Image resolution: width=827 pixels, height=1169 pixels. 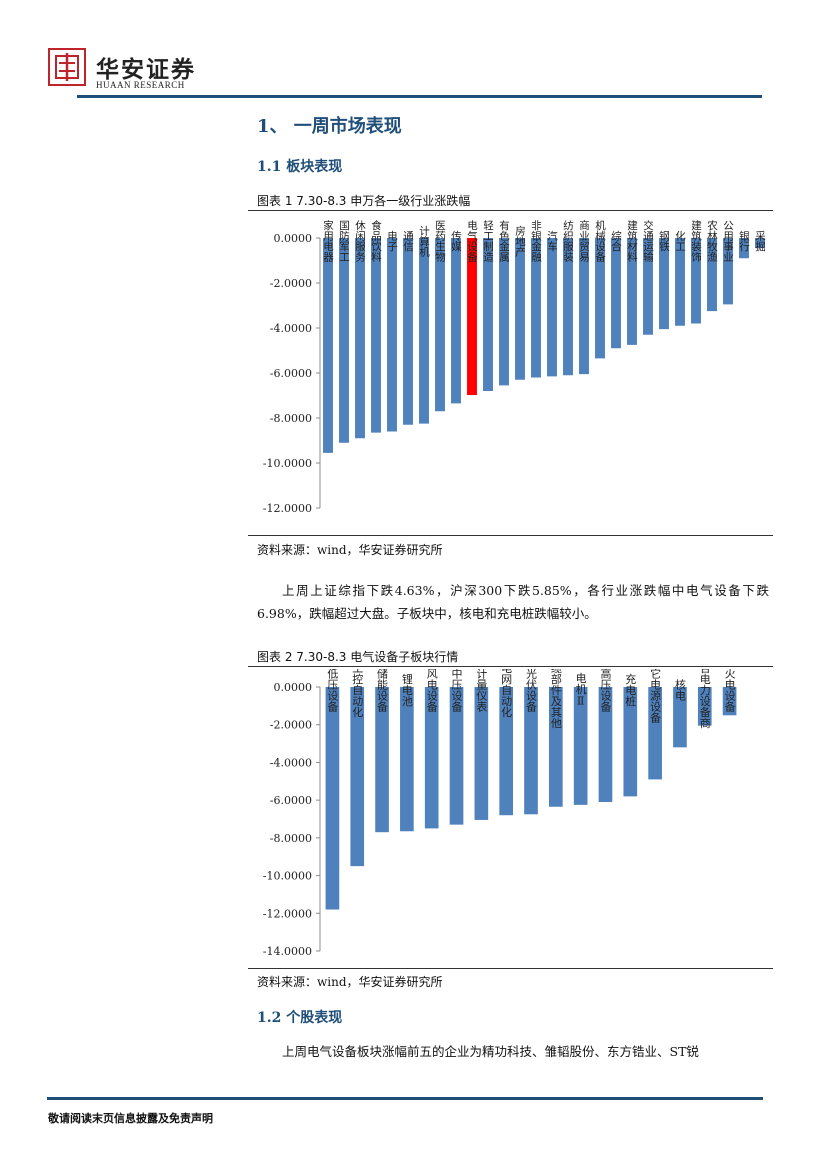 I want to click on category-label: 传媒, so click(x=456, y=242).